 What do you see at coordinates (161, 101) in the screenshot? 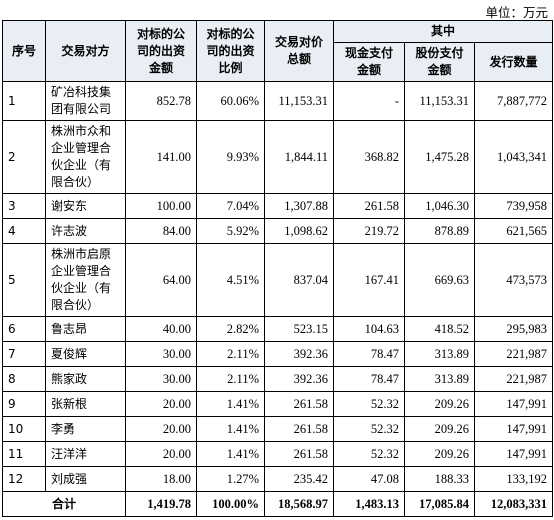
I see `table-cell: 852.78` at bounding box center [161, 101].